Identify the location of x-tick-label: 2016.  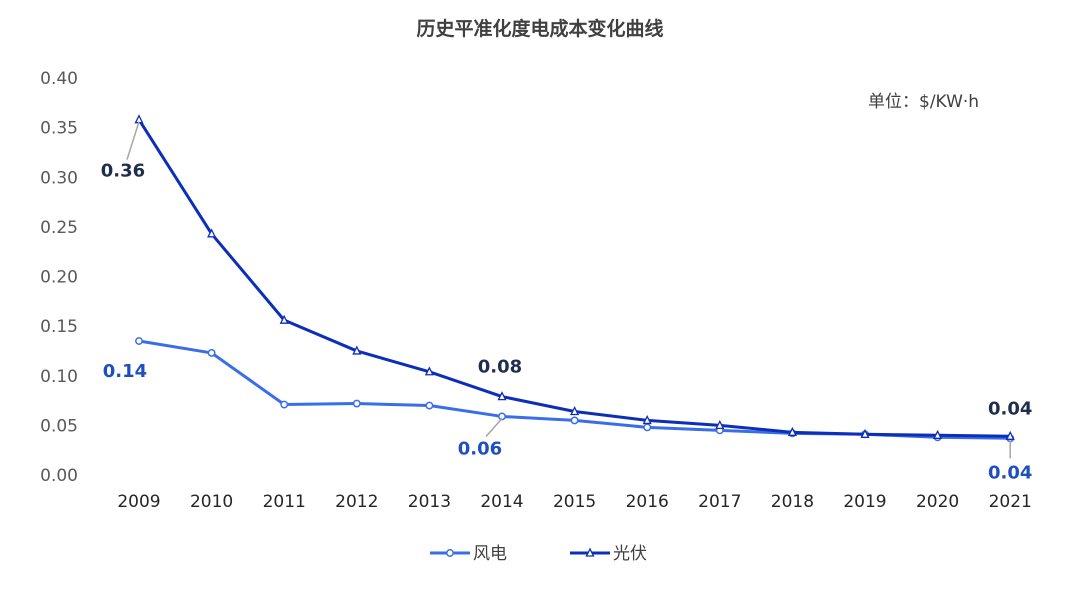
(647, 502).